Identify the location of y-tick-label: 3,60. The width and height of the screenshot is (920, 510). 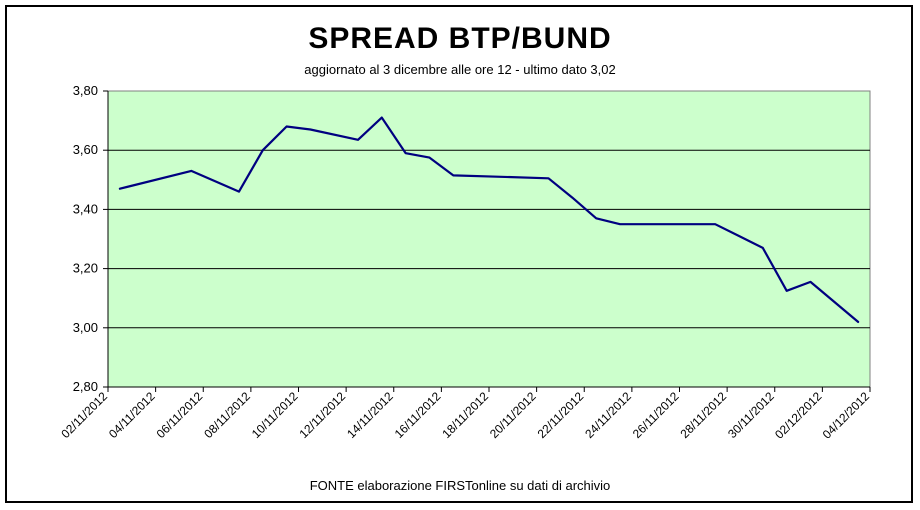
(85, 149).